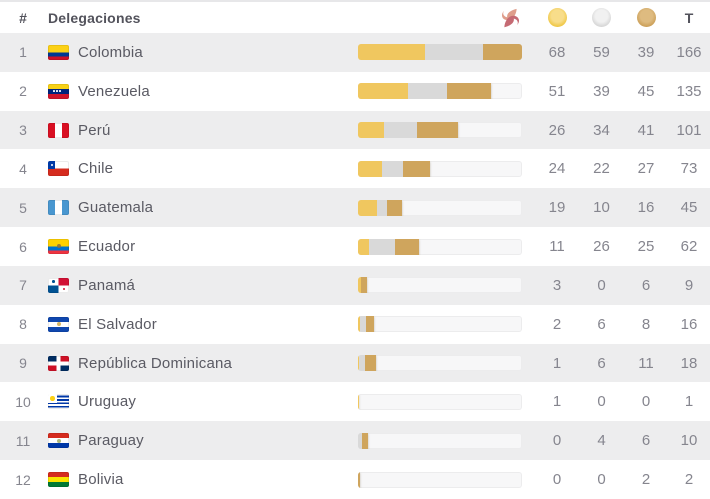  I want to click on delegation-row: 12 Bolivia 0 0 2 2, so click(355, 479).